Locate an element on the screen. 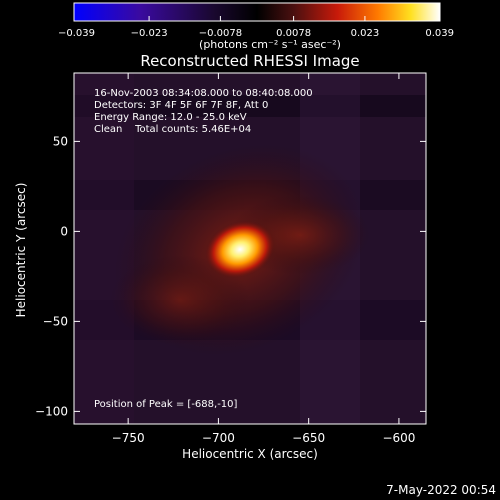 The height and width of the screenshot is (500, 500). annotation-detectors: Detectors: 3F 4F 5F 6F 7F 8F, Att 0 is located at coordinates (181, 105).